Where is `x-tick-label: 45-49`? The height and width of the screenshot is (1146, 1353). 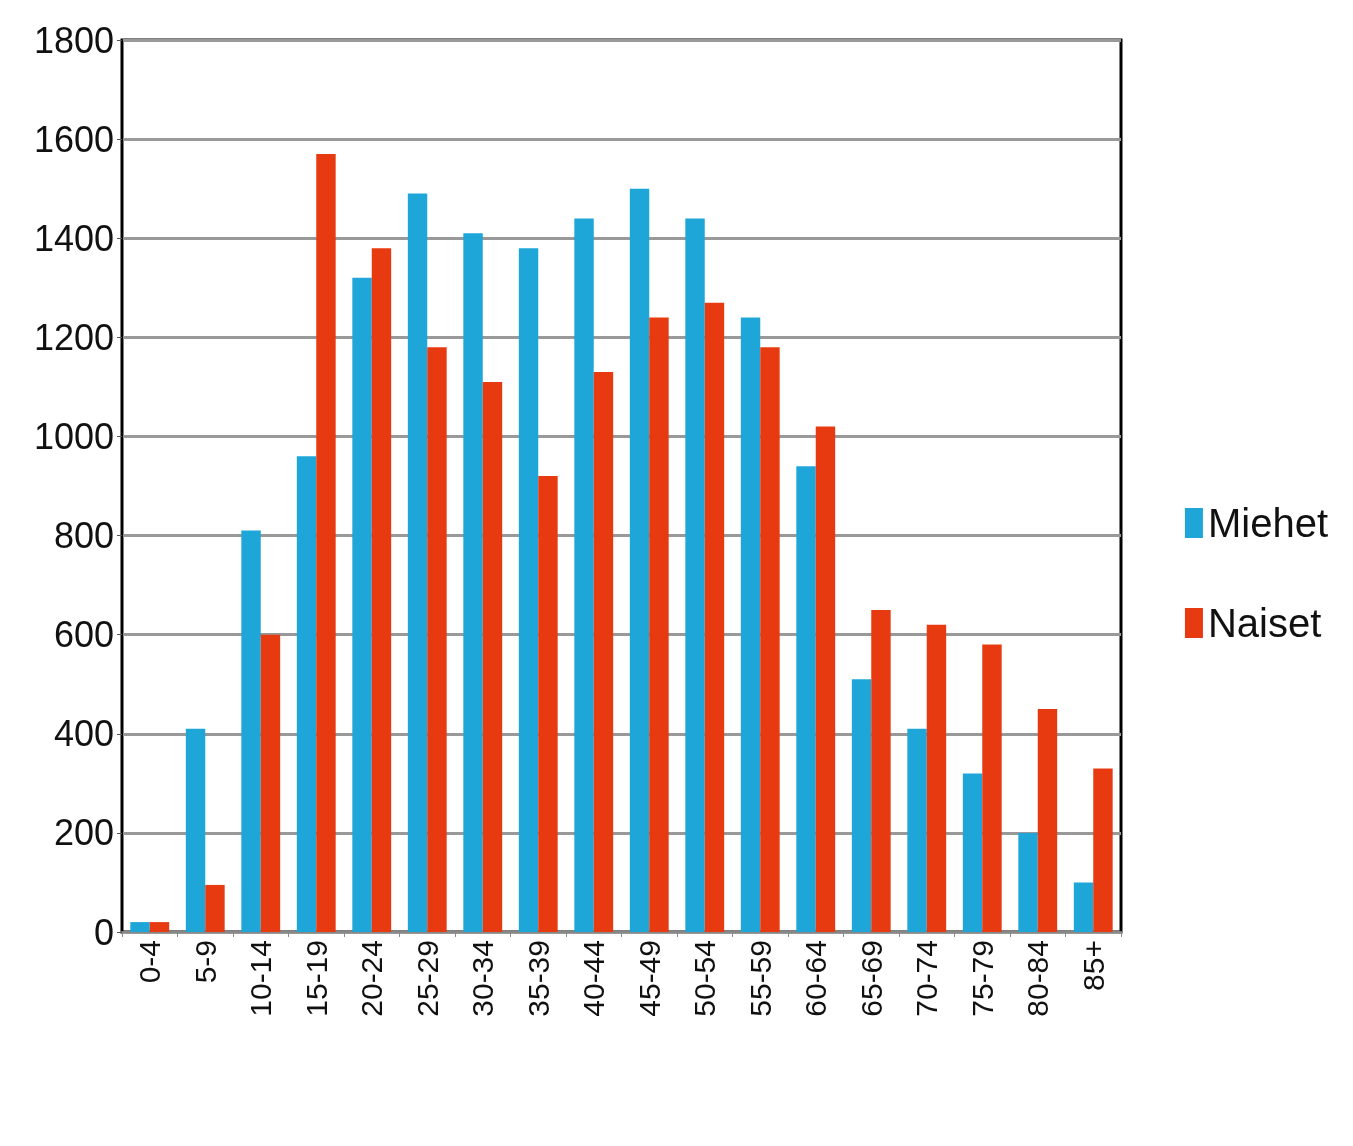
x-tick-label: 45-49 is located at coordinates (649, 978).